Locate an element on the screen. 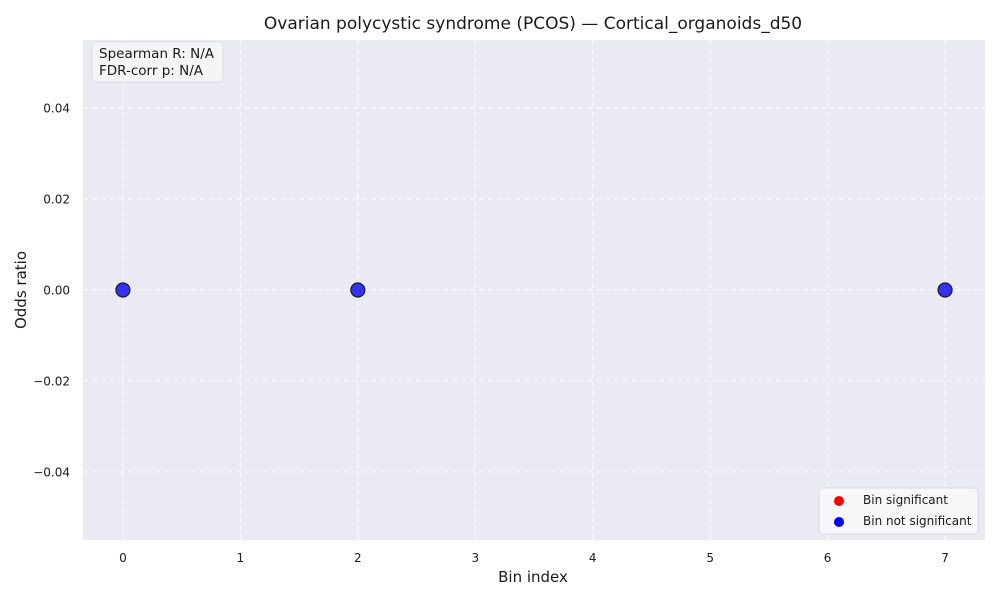 Image resolution: width=1000 pixels, height=600 pixels. stats-annotation-box is located at coordinates (157, 62).